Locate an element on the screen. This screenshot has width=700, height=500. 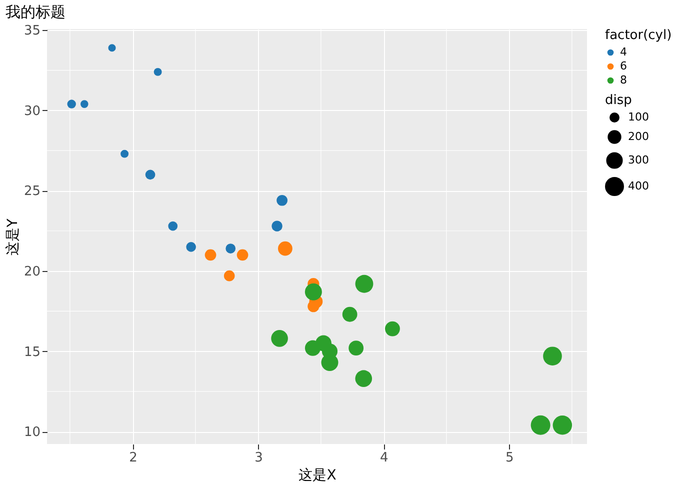
chart-title: 我的标题 is located at coordinates (35, 12).